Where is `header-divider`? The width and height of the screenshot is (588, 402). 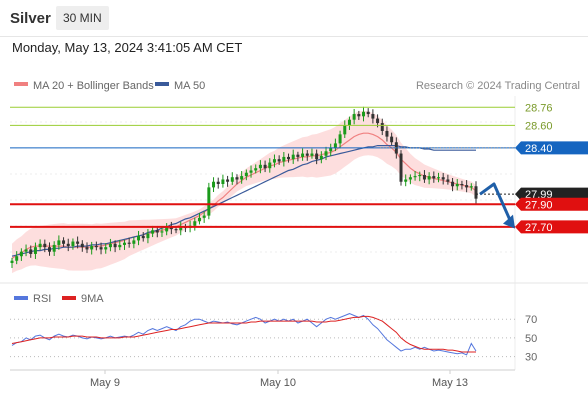
header-divider is located at coordinates (294, 36).